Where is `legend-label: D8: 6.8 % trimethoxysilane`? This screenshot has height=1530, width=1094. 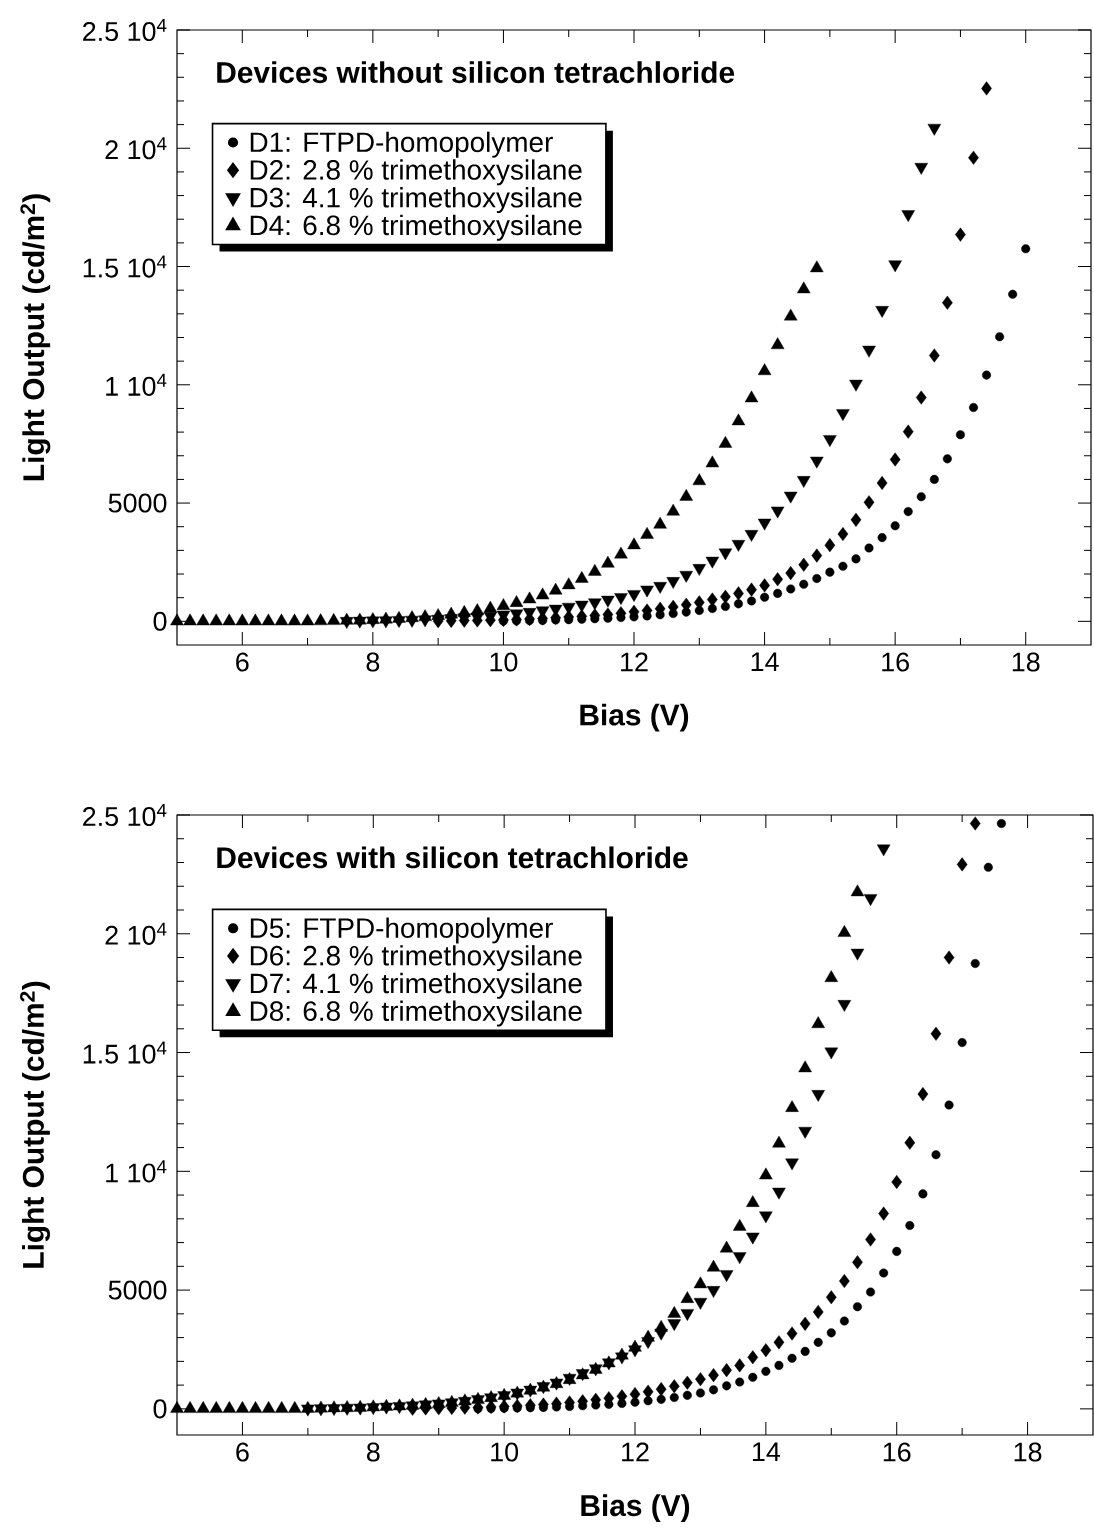 legend-label: D8: 6.8 % trimethoxysilane is located at coordinates (416, 1013).